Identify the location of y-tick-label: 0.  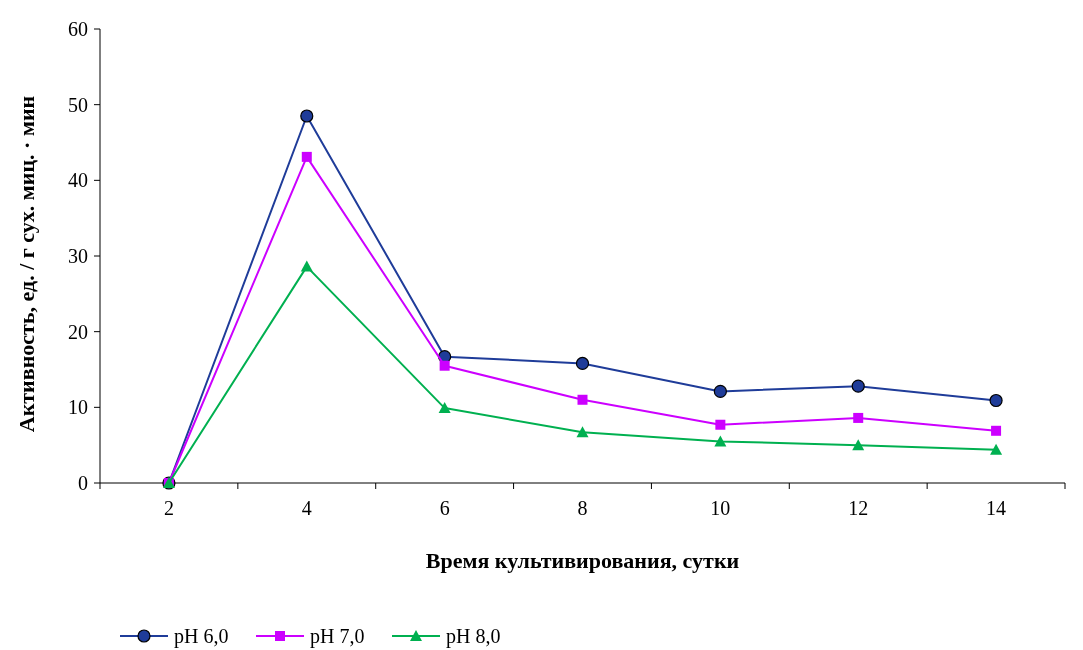
(83, 483).